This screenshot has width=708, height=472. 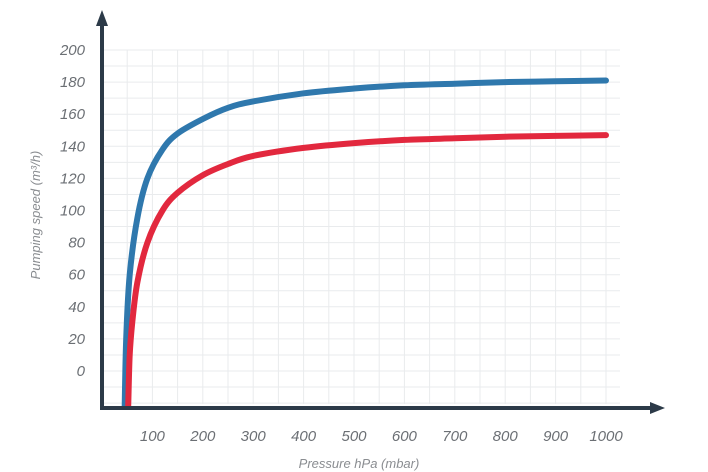 I want to click on y-tick-label: 100, so click(x=73, y=211).